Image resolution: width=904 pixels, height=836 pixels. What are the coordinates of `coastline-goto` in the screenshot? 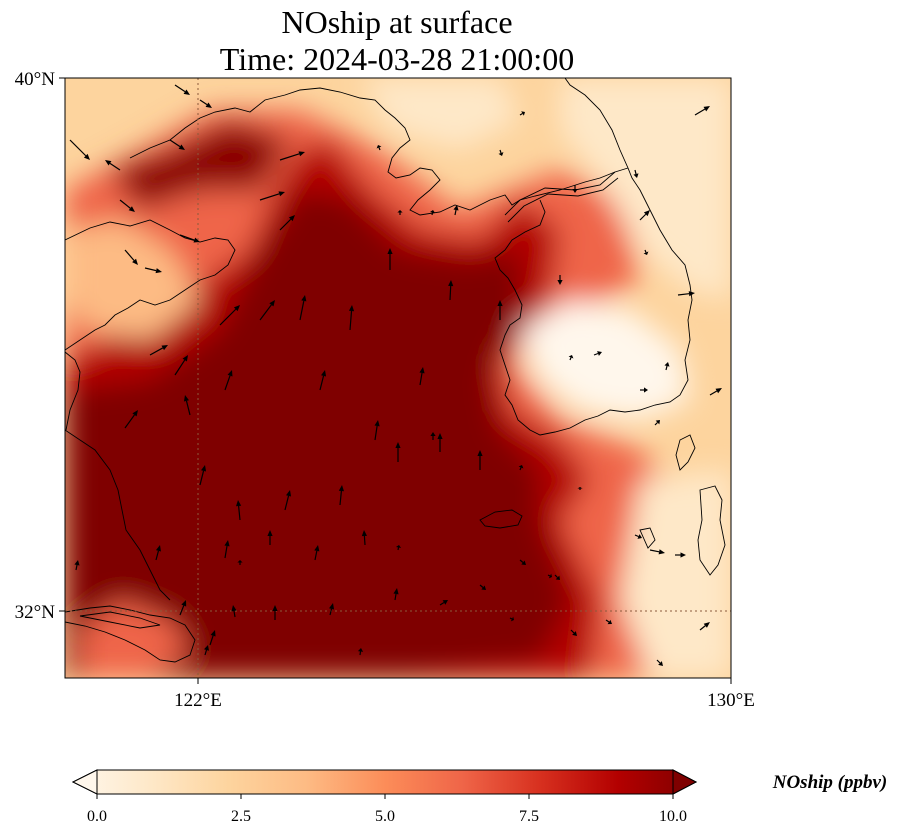 It's located at (647, 538).